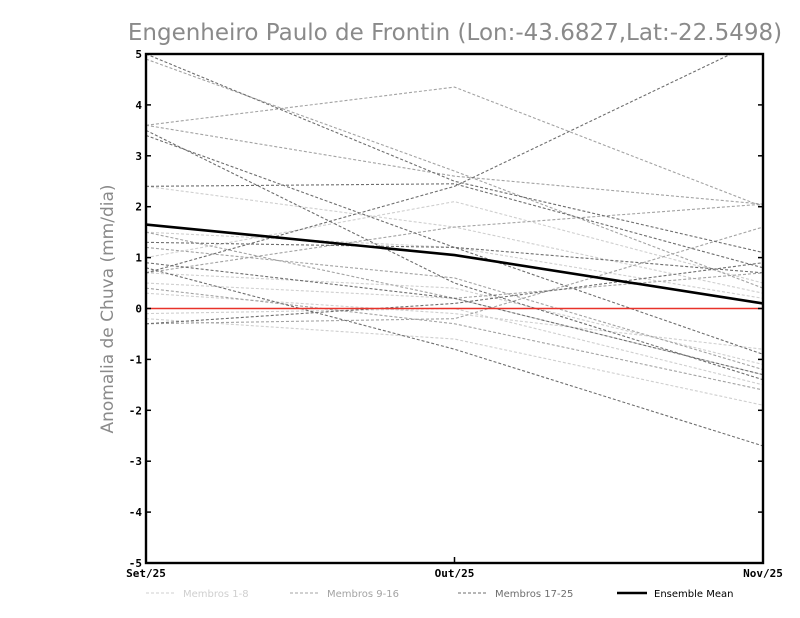  I want to click on series-line-m25, so click(454, 293).